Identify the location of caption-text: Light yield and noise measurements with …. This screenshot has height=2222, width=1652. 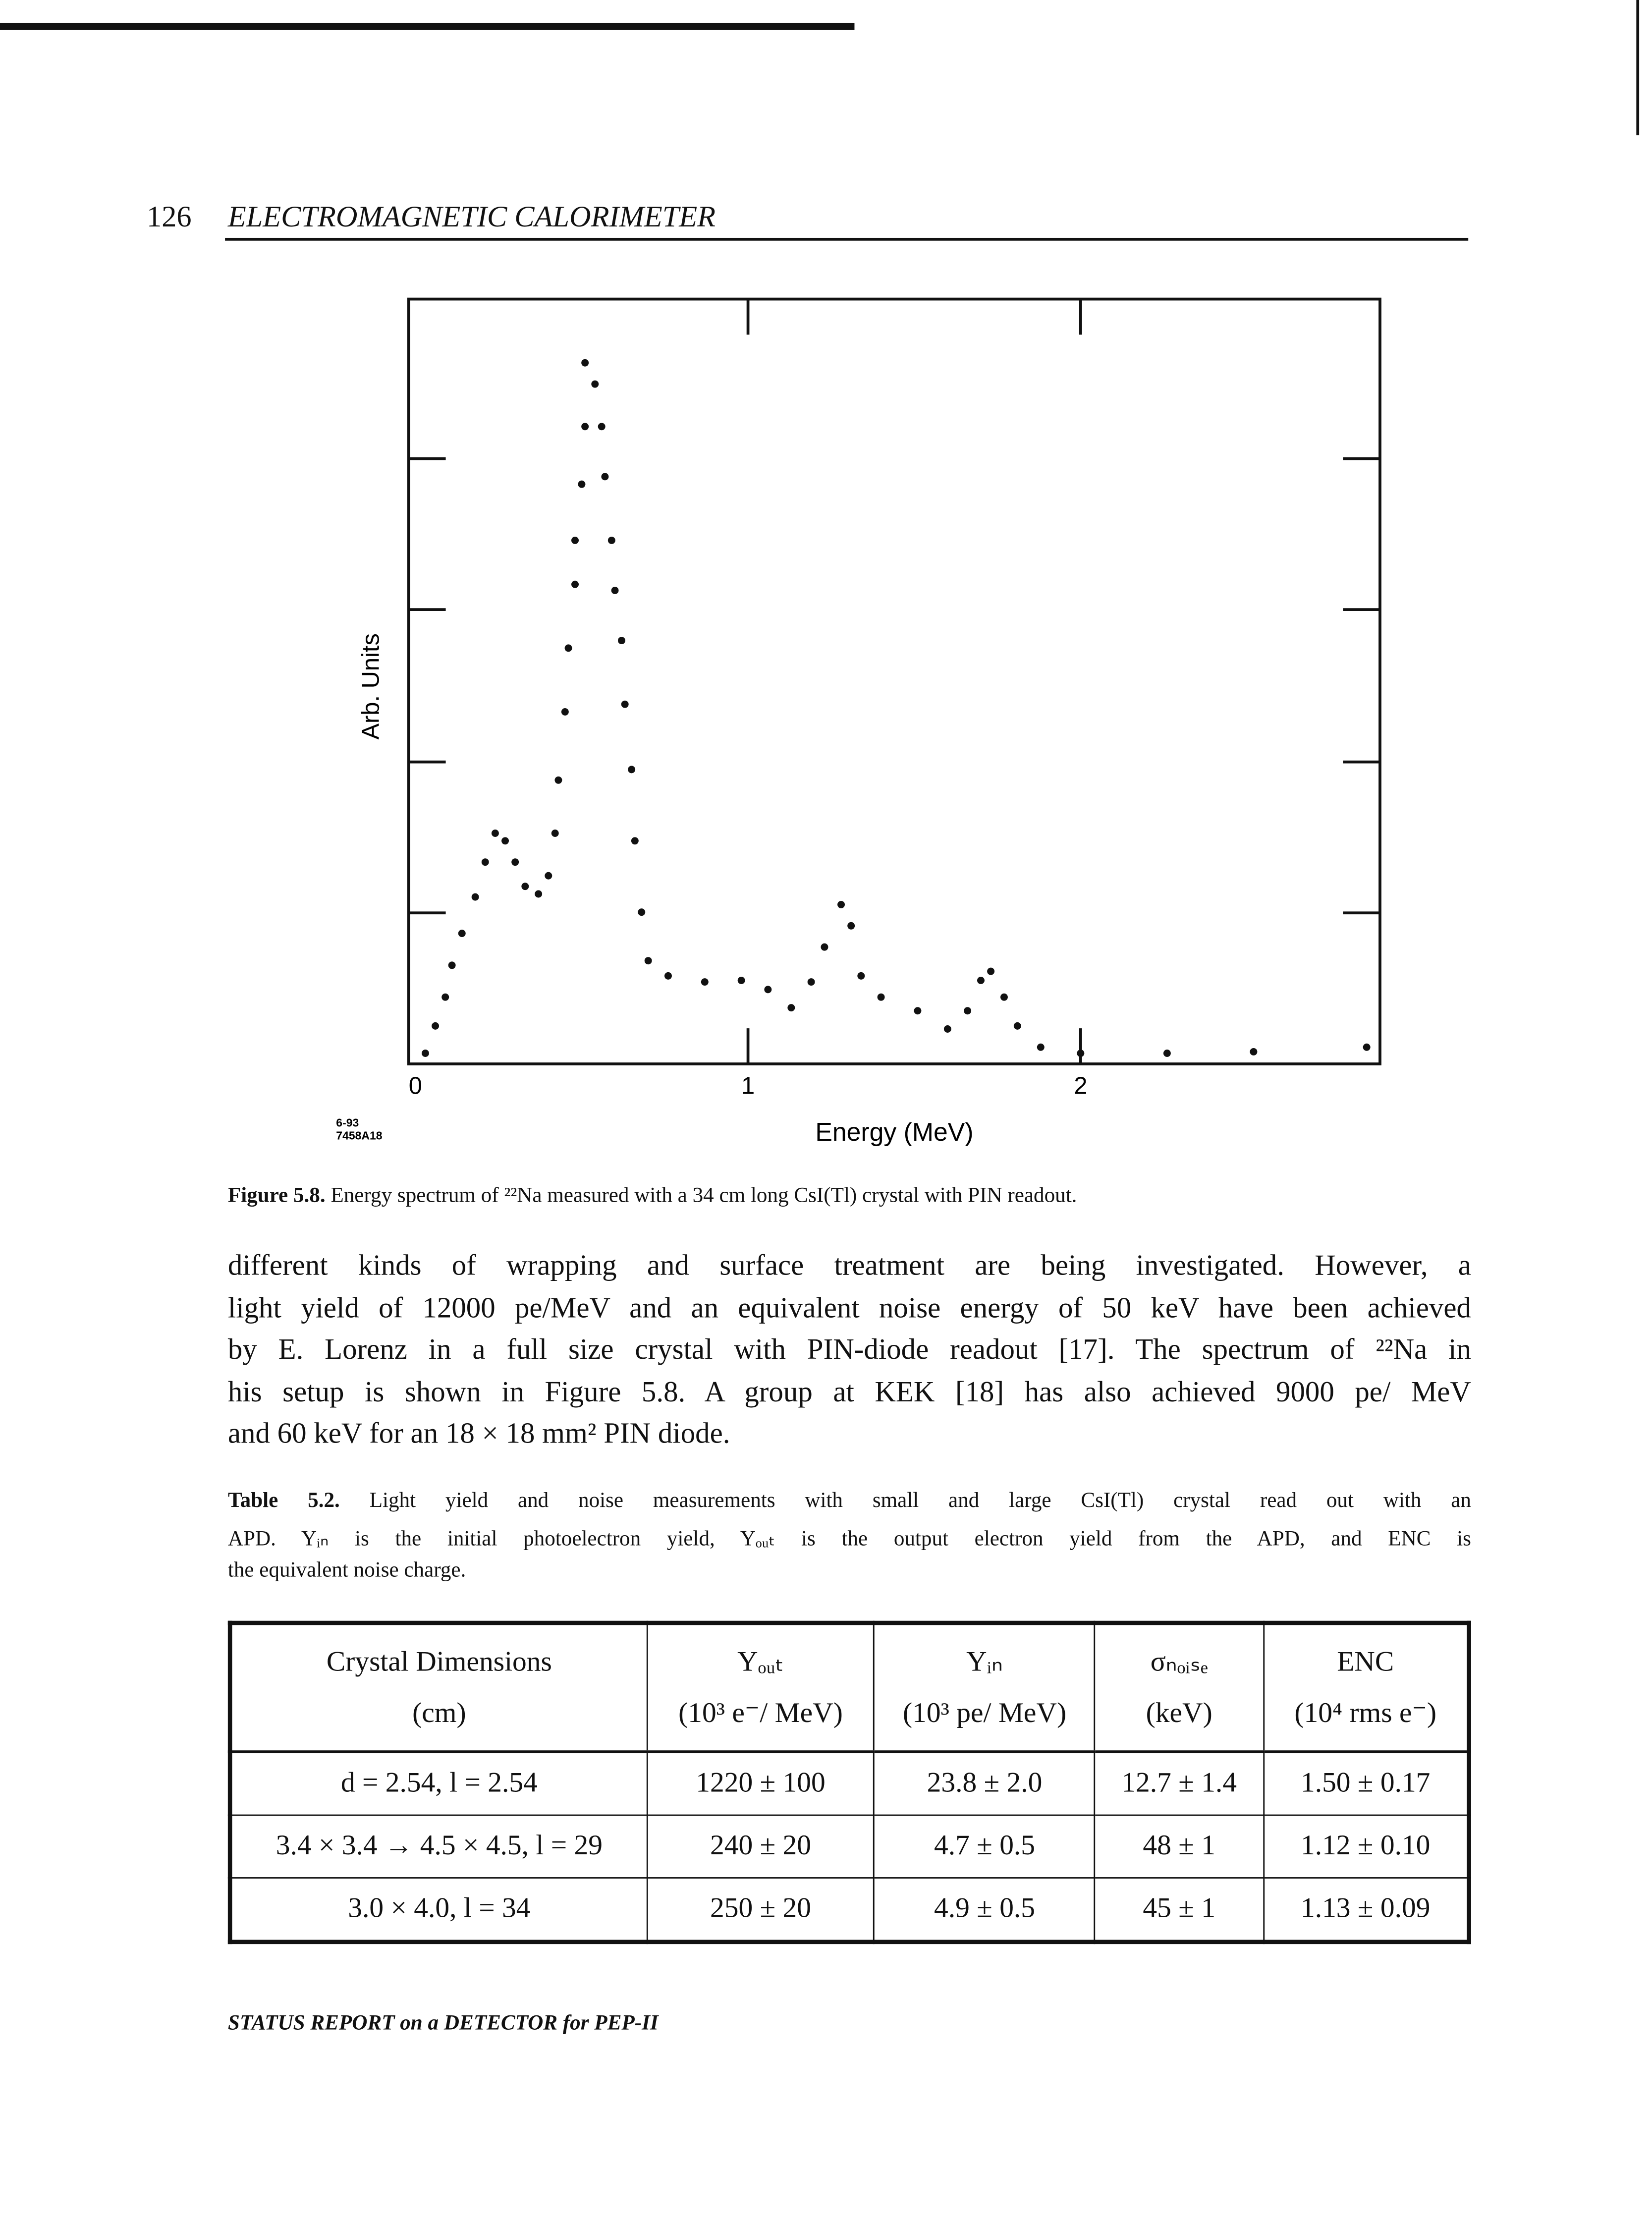
(920, 1502).